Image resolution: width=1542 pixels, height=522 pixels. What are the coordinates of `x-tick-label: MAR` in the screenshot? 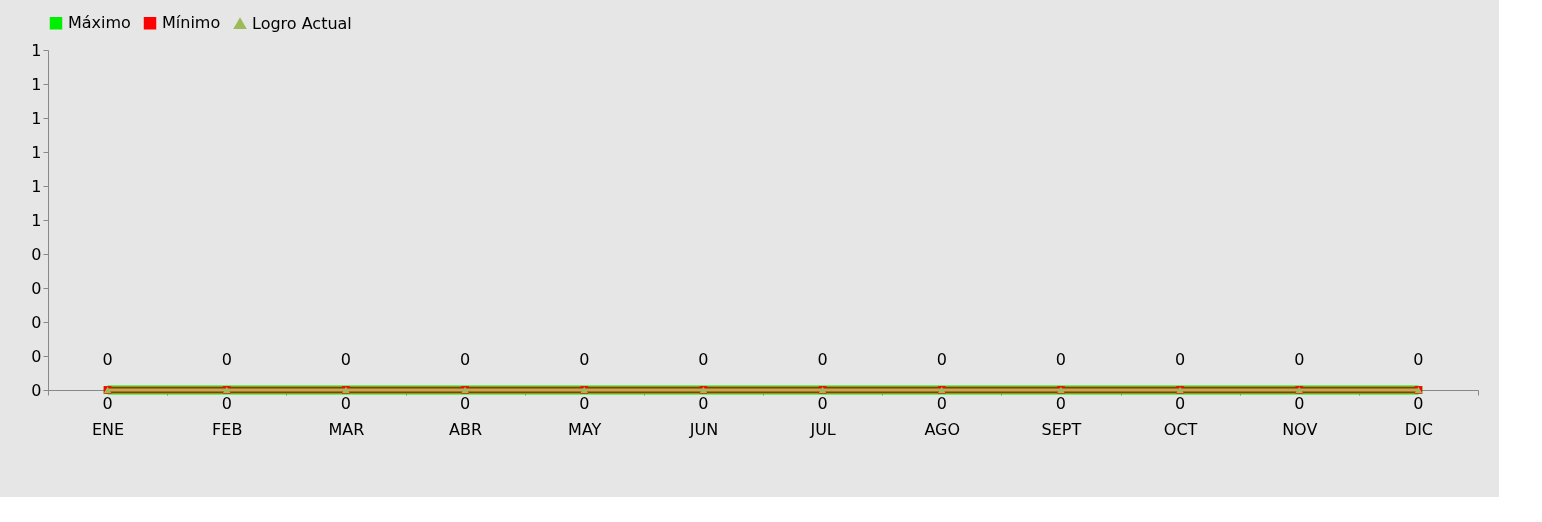 It's located at (346, 429).